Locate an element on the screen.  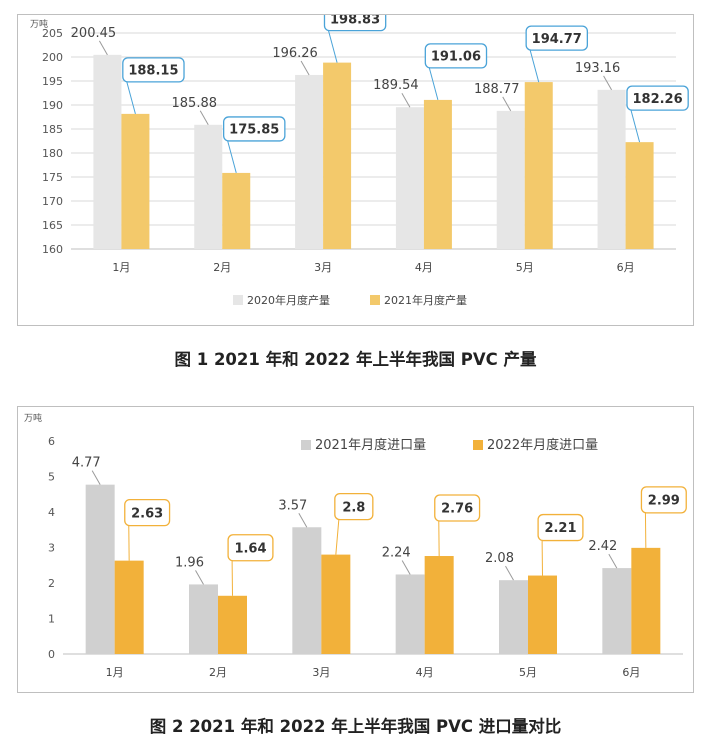
y-tick-label: 170 is located at coordinates (52, 201).